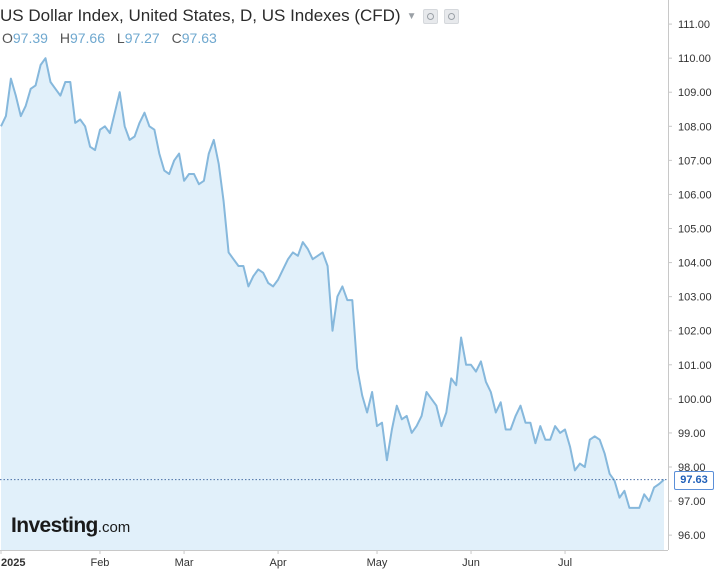 This screenshot has height=575, width=714. Describe the element at coordinates (694, 25) in the screenshot. I see `y-tick-label: 111.00` at that location.